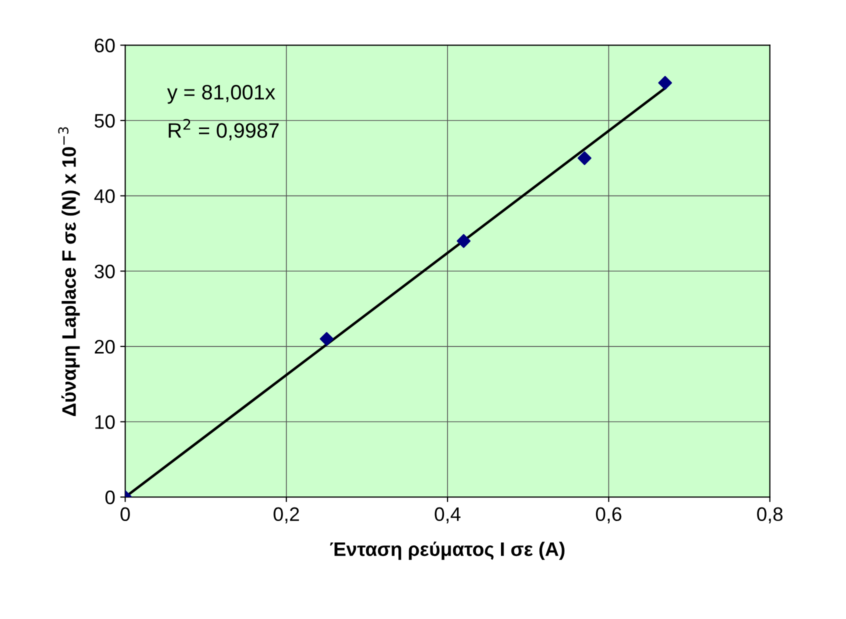 Image resolution: width=846 pixels, height=619 pixels. I want to click on annotation: R$^{2}$ = 0,9987, so click(223, 129).